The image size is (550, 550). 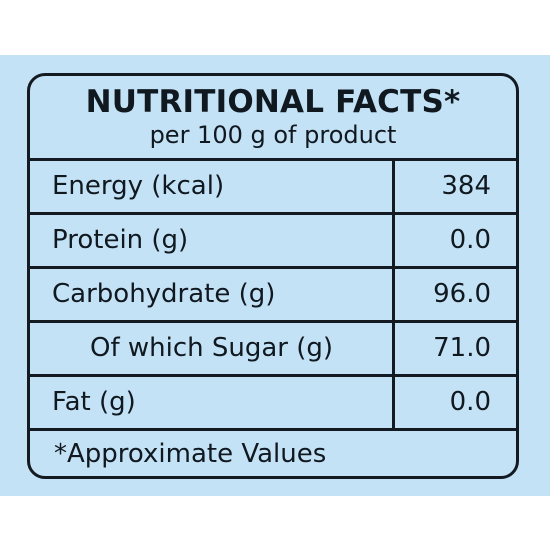 I want to click on nutrient-value: 96.0, so click(x=462, y=294).